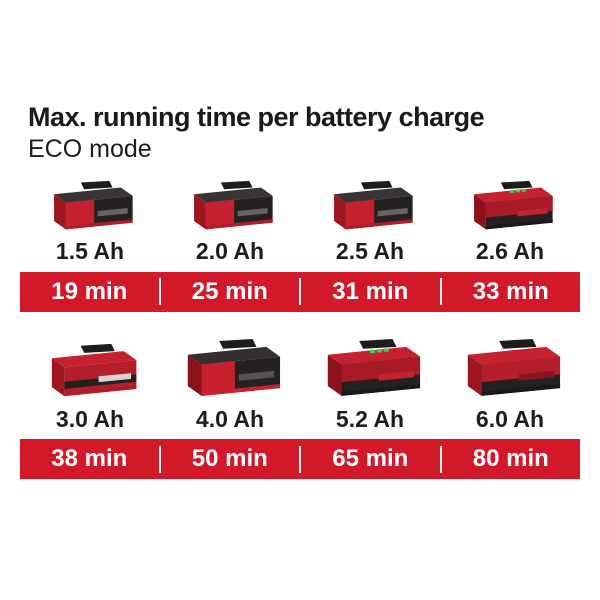  Describe the element at coordinates (510, 418) in the screenshot. I see `battery-capacity-label: 6.0 Ah` at that location.